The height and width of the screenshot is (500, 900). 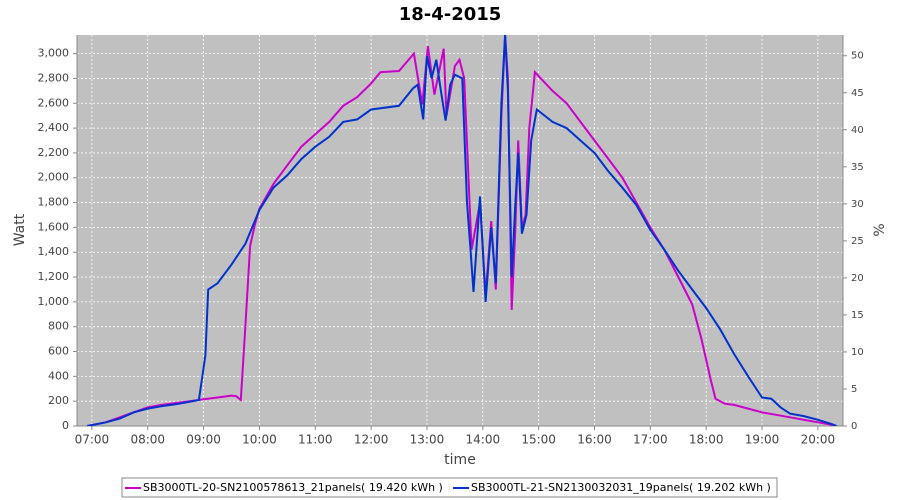 I want to click on y2-tick-label: 25, so click(x=857, y=241).